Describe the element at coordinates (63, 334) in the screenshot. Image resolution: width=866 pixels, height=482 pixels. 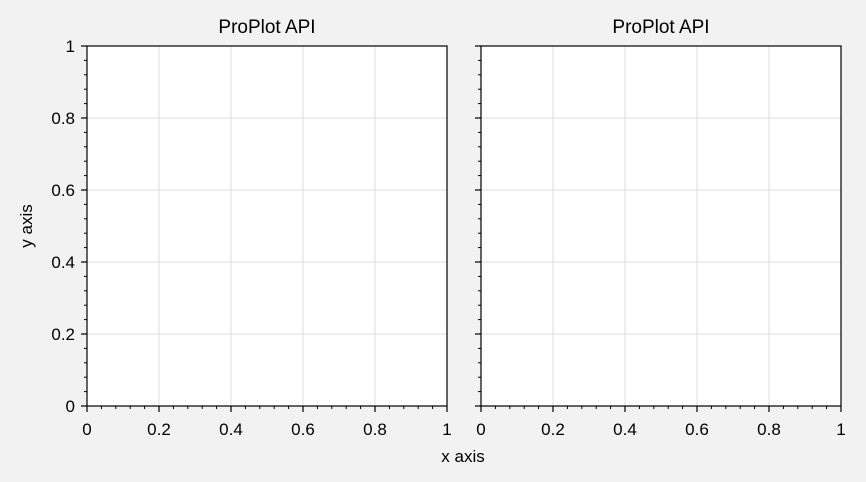
I see `y-tick-label: 0.2` at that location.